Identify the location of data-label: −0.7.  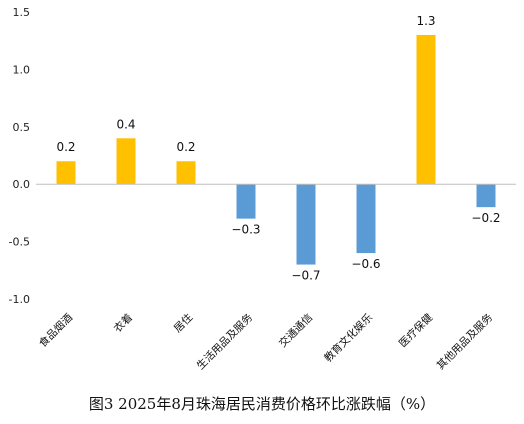
(305, 276).